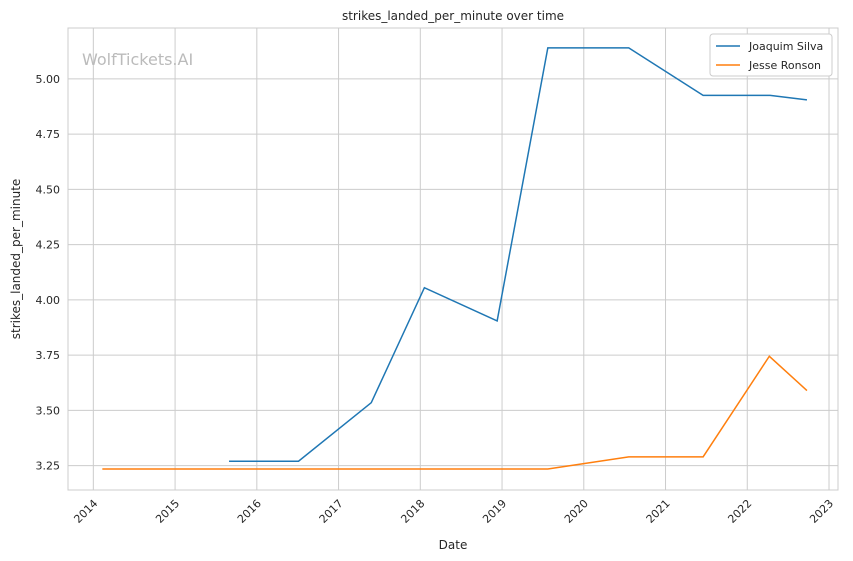 Image resolution: width=853 pixels, height=561 pixels. Describe the element at coordinates (494, 511) in the screenshot. I see `x-tick-label: 2019` at that location.